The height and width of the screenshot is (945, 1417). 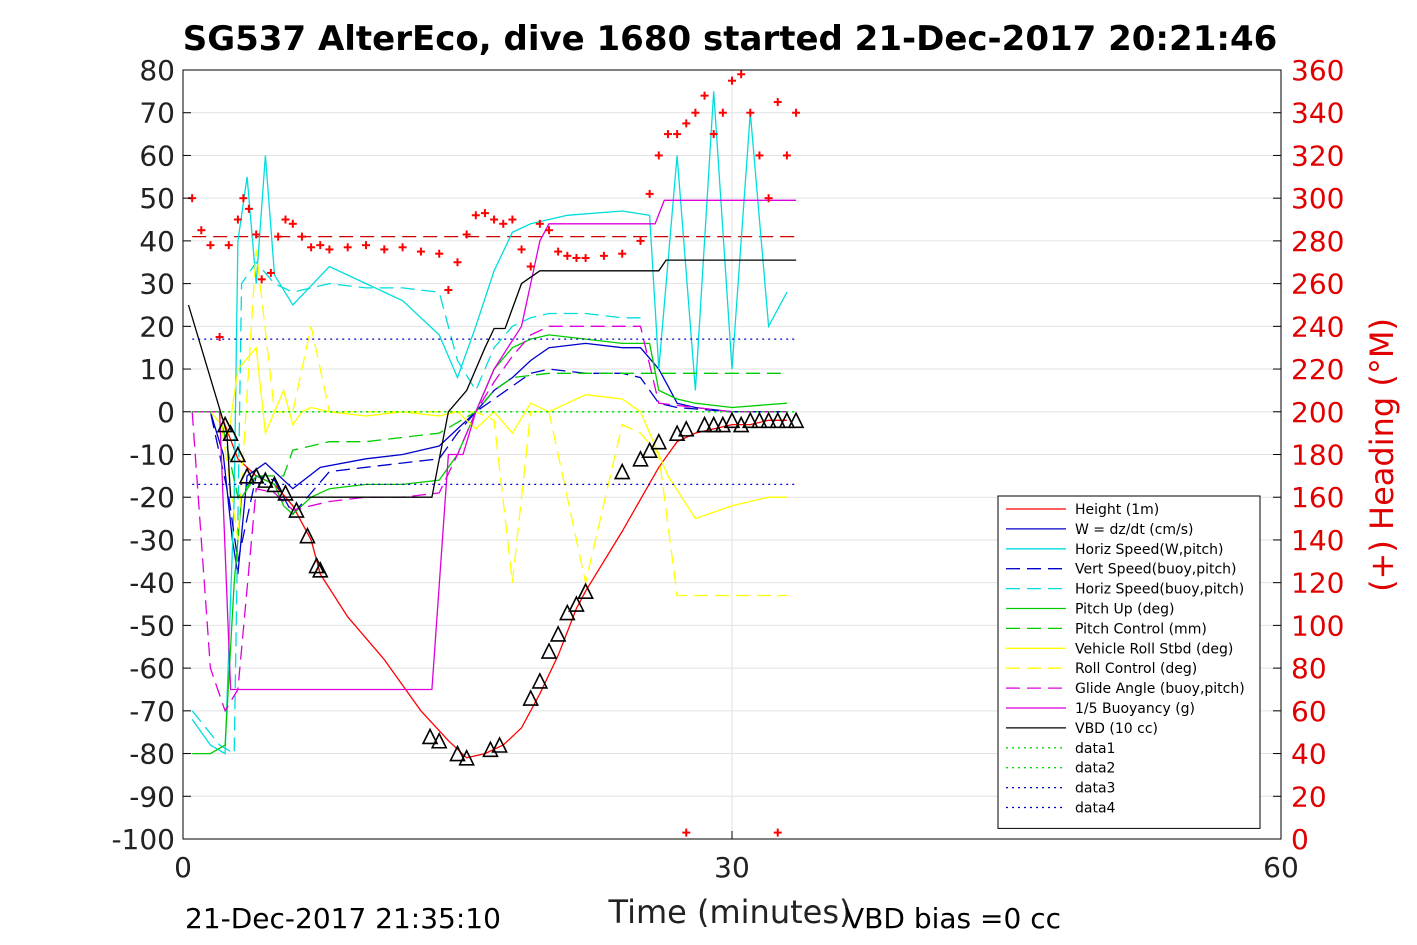 I want to click on left-tick-label: 70, so click(x=157, y=113).